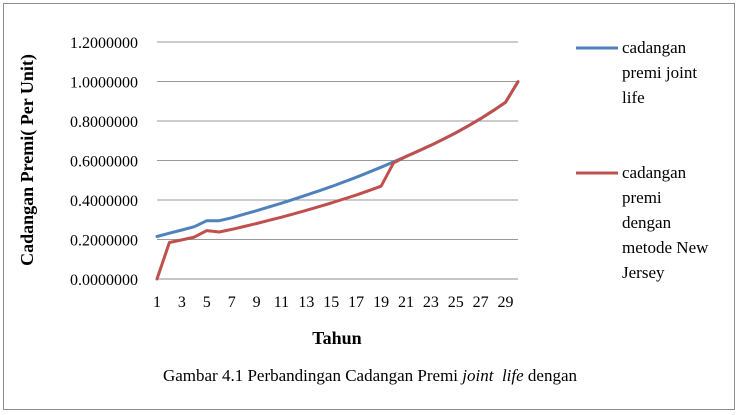  I want to click on y-tick-label: 0.2000000, so click(104, 241).